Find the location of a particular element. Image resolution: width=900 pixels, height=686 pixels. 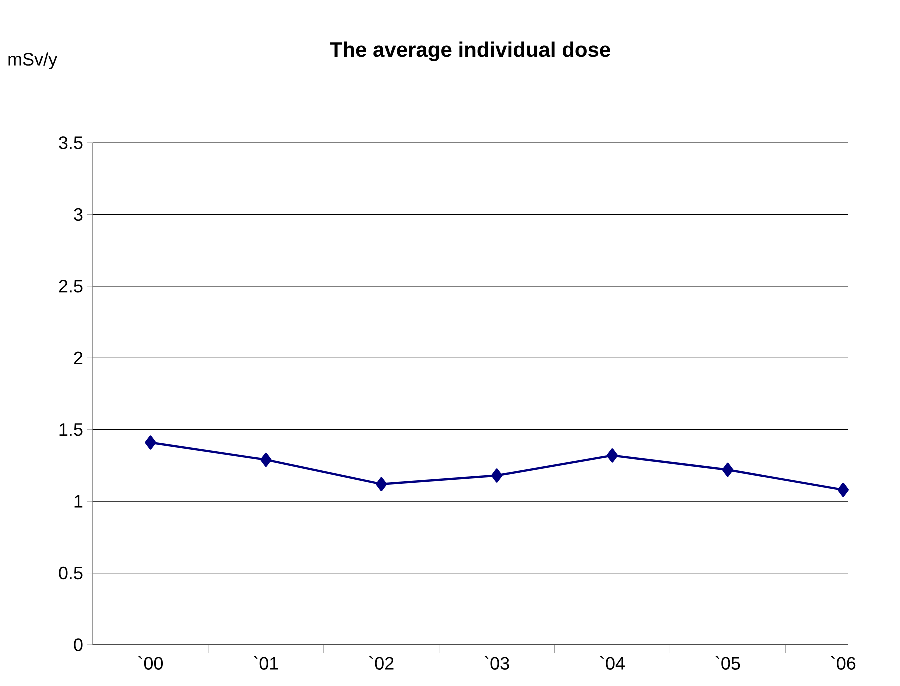

x-tick-label: `03 is located at coordinates (497, 663).